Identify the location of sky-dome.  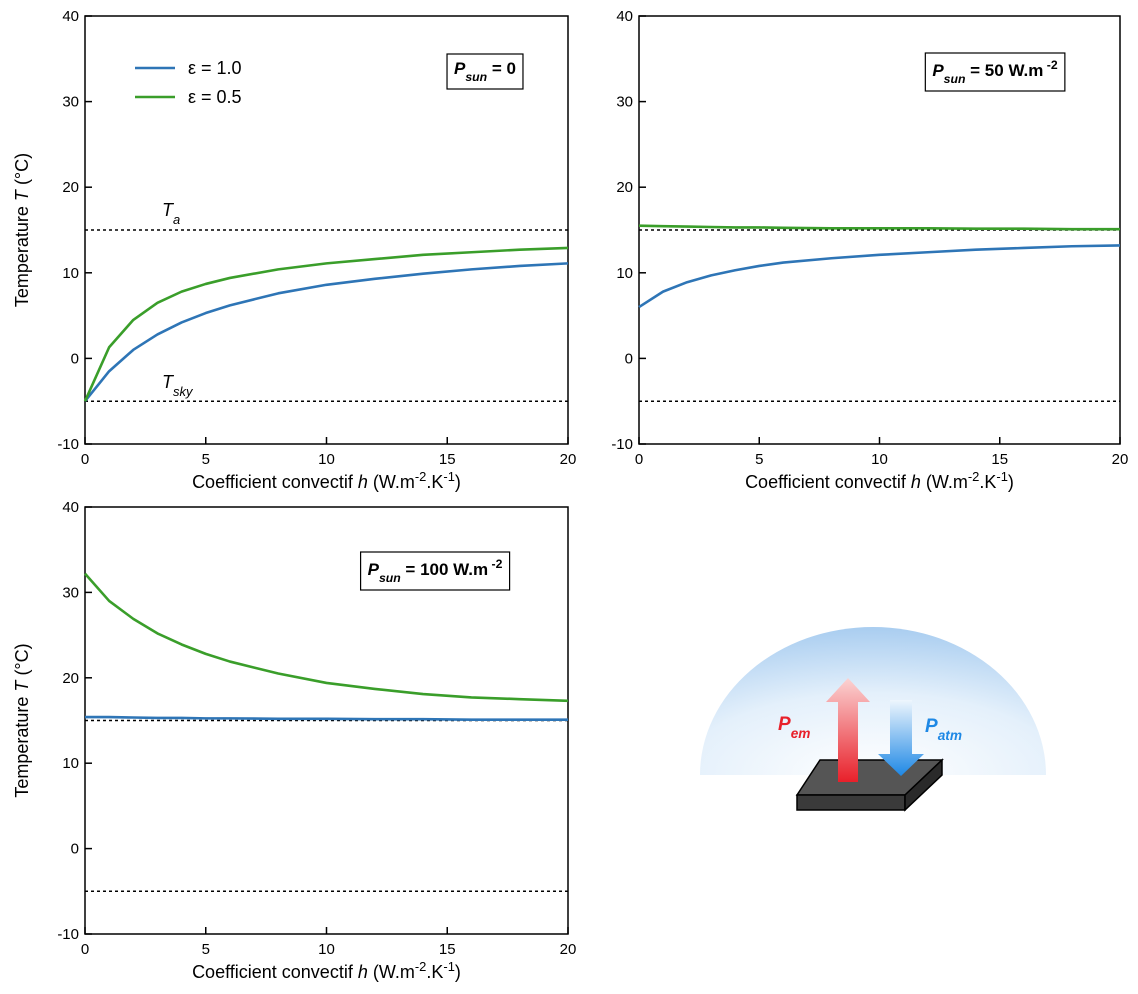
(873, 701).